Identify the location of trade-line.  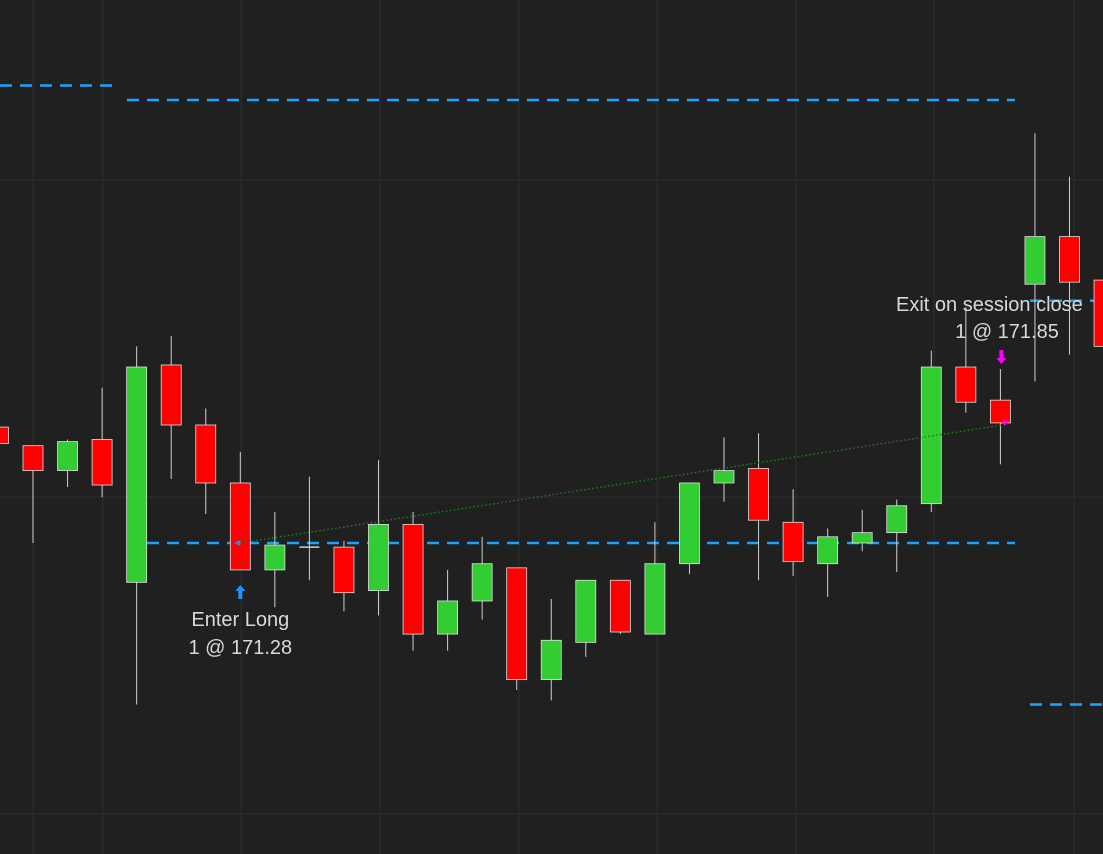
(621, 484).